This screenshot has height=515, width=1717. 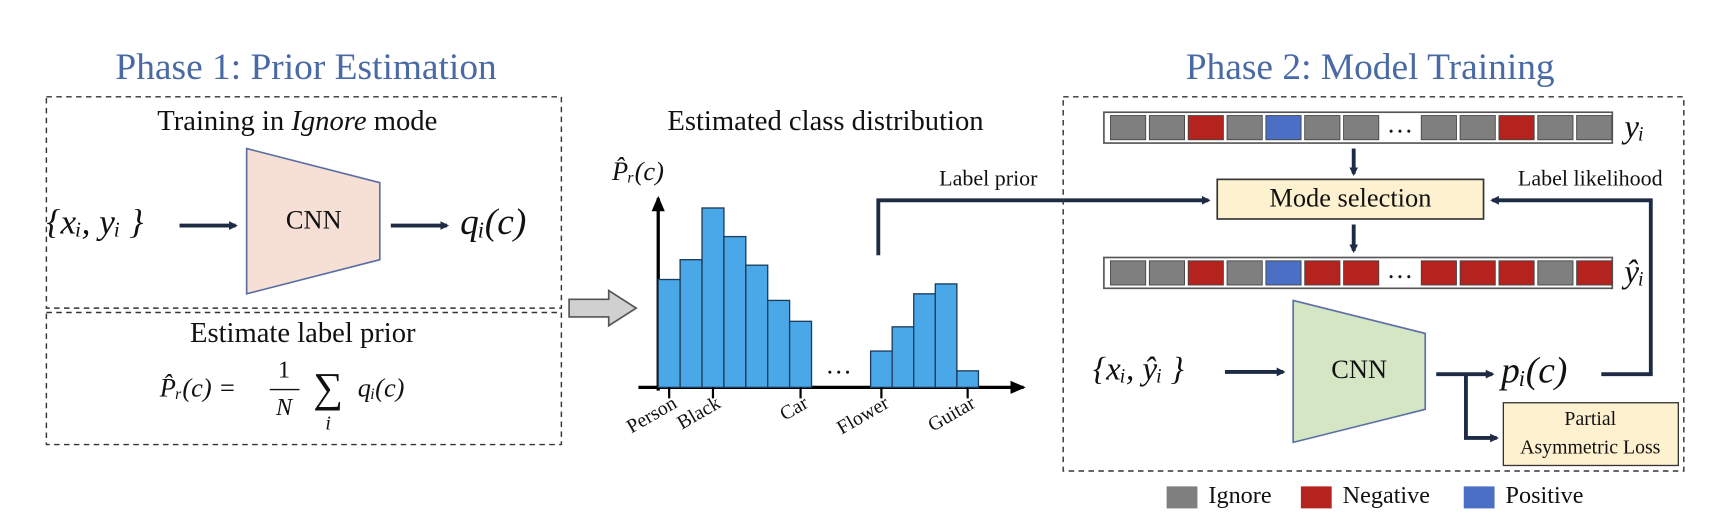 I want to click on training-title: Training in Ignore mode, so click(x=297, y=121).